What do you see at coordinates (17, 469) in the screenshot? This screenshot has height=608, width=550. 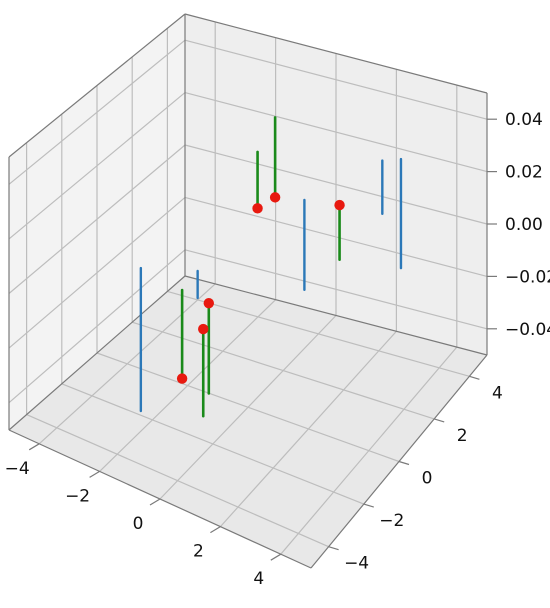 I see `x-tick-label: −4` at bounding box center [17, 469].